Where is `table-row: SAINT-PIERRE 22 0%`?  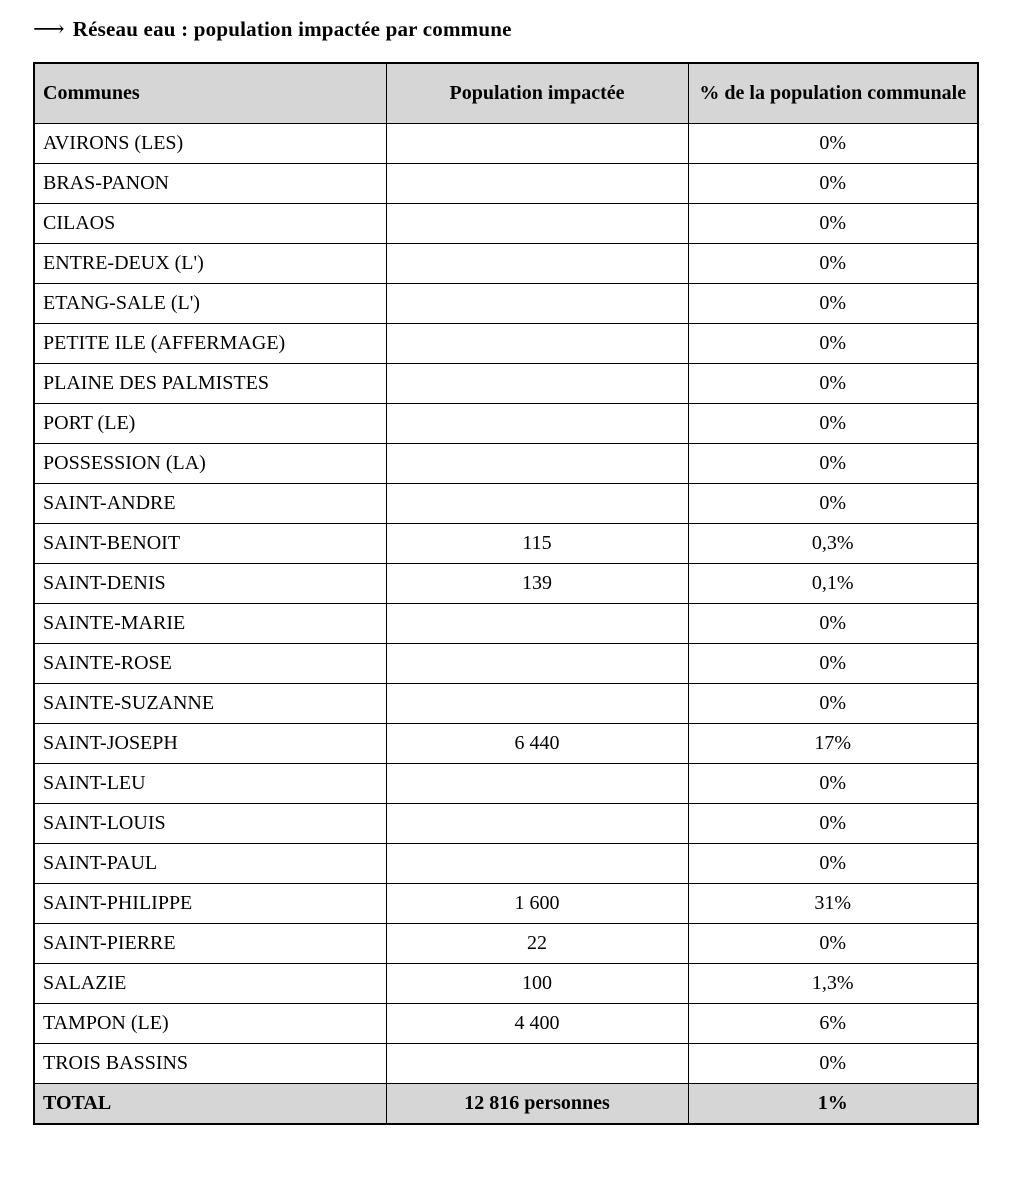 table-row: SAINT-PIERRE 22 0% is located at coordinates (506, 943).